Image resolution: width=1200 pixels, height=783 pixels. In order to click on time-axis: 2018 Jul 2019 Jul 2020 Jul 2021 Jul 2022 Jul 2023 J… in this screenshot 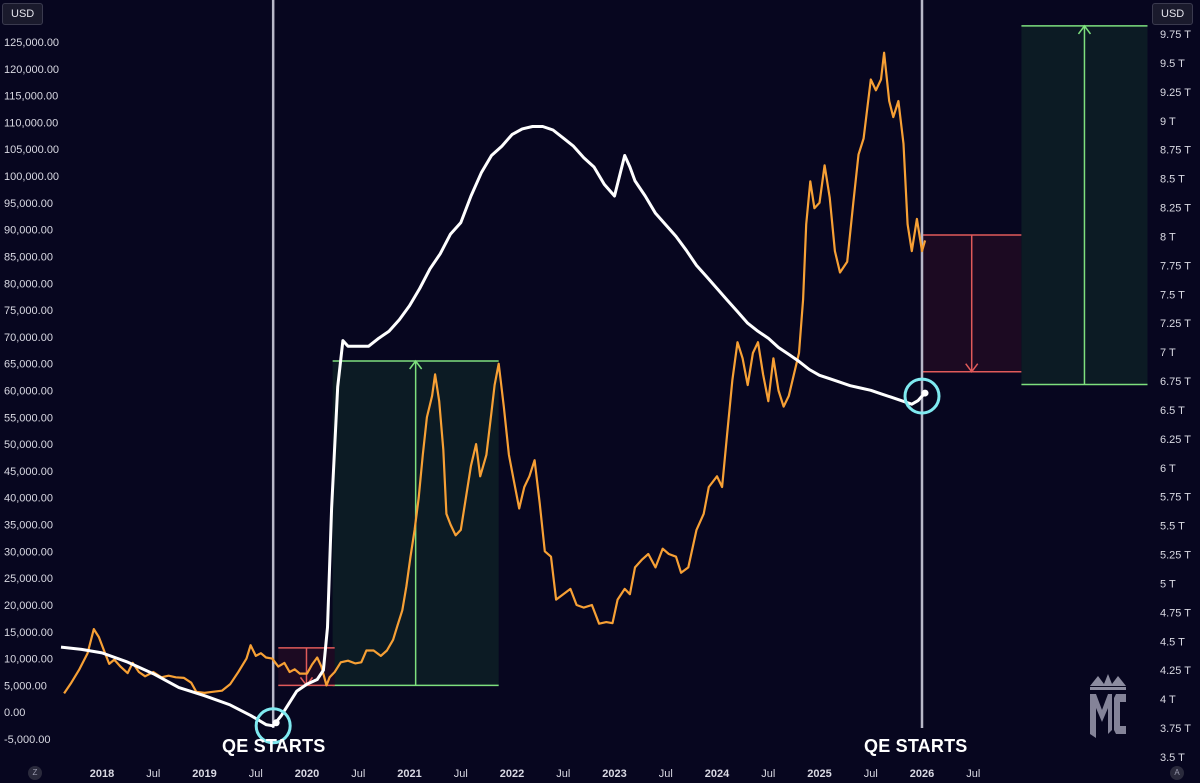, I will do `click(535, 774)`.